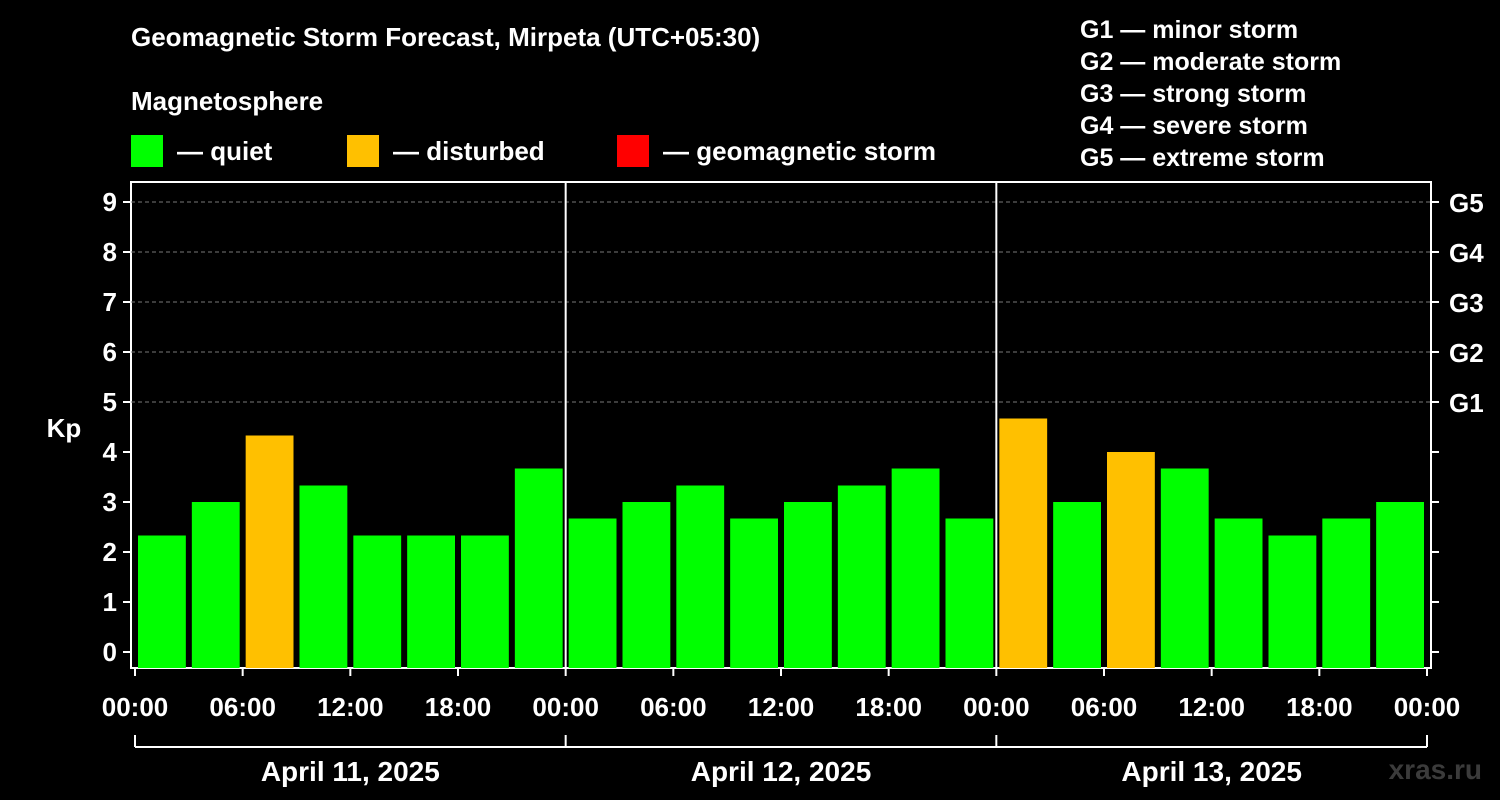  Describe the element at coordinates (1211, 771) in the screenshot. I see `day-label: April 13, 2025` at that location.